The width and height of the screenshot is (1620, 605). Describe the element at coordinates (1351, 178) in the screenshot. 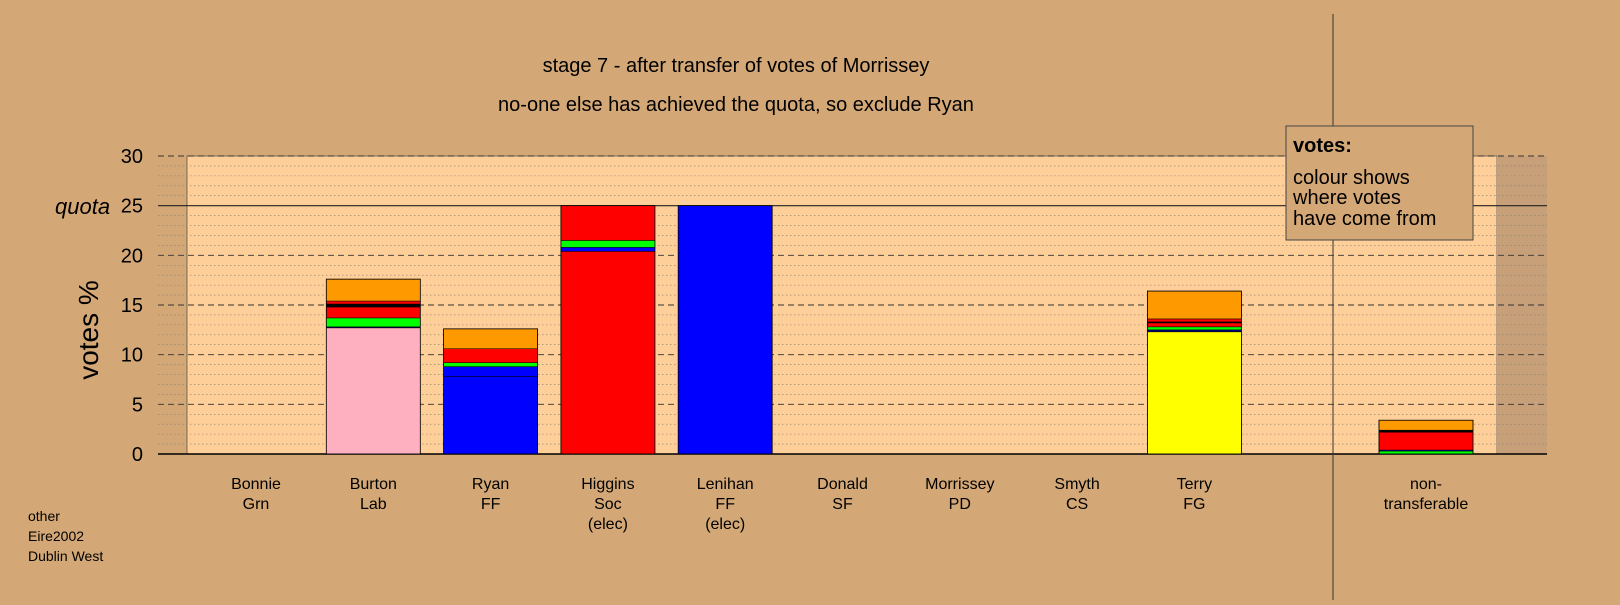

I see `legend-line-1: colour shows` at that location.